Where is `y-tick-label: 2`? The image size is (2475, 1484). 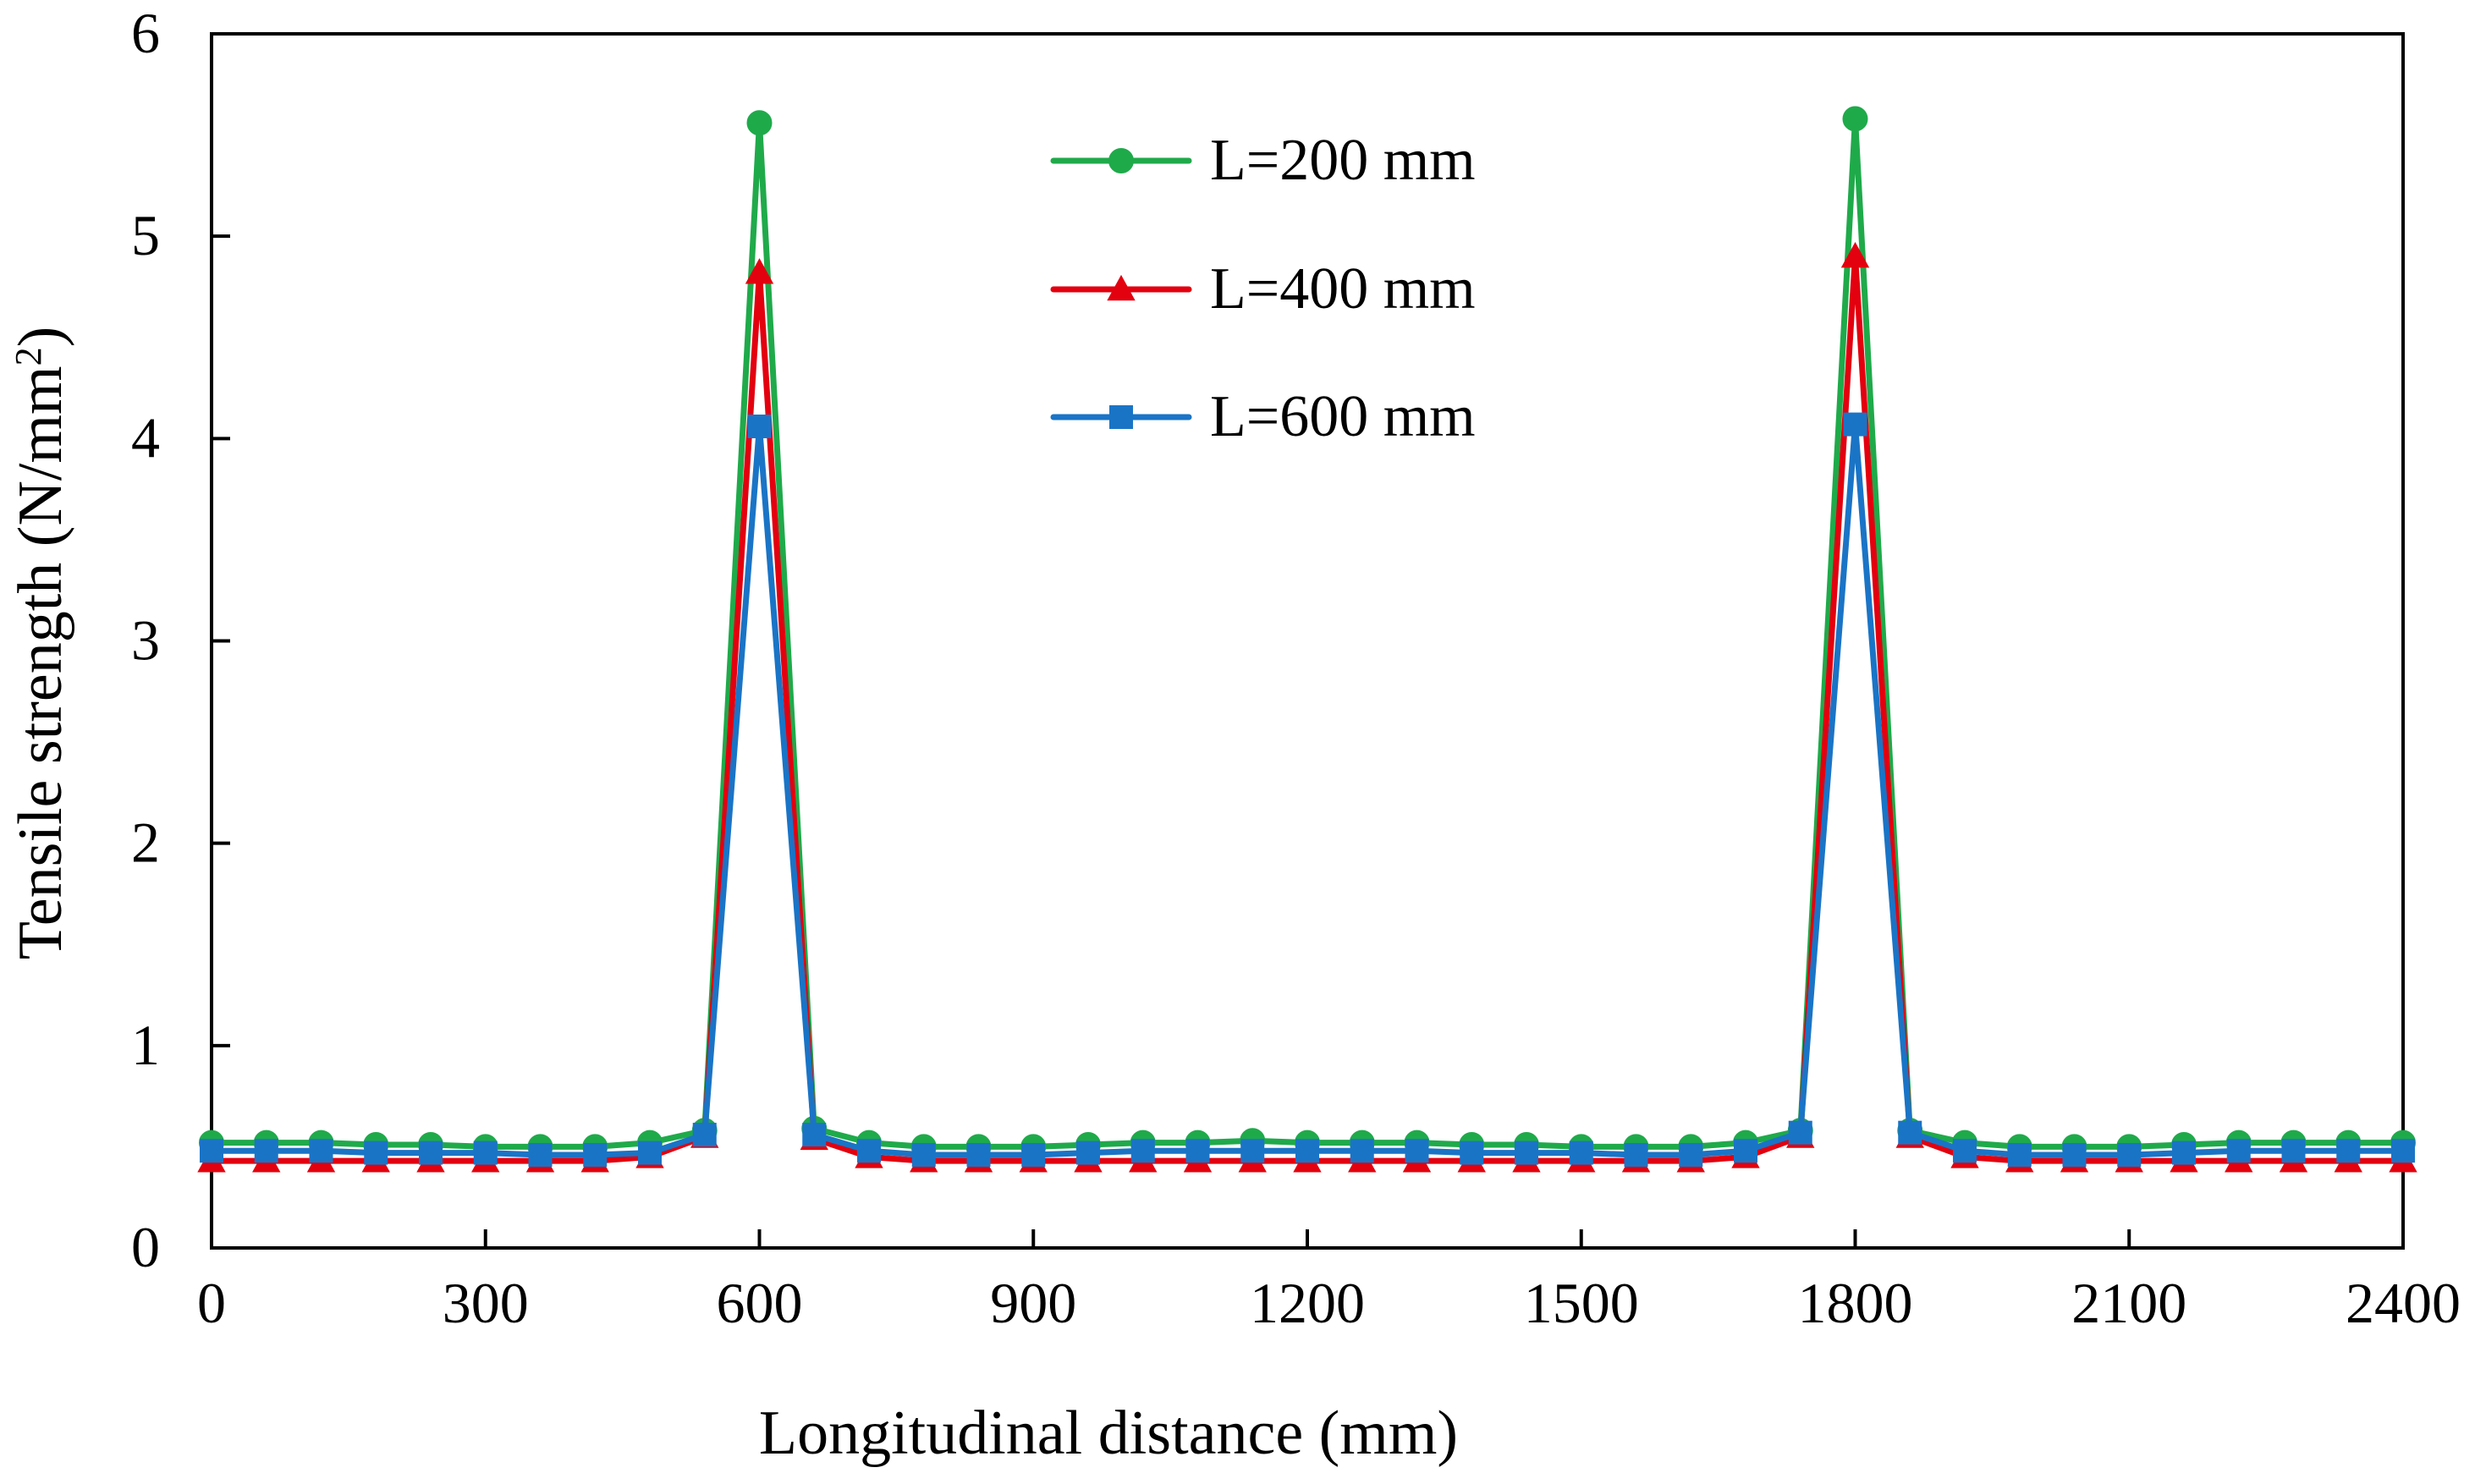 y-tick-label: 2 is located at coordinates (145, 843).